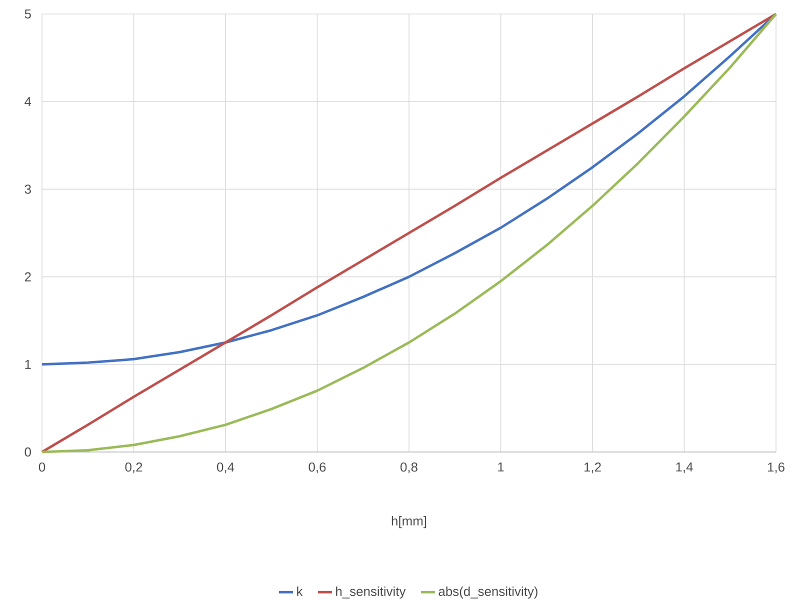 This screenshot has height=607, width=792. What do you see at coordinates (133, 468) in the screenshot?
I see `x-tick-label: 0,2` at bounding box center [133, 468].